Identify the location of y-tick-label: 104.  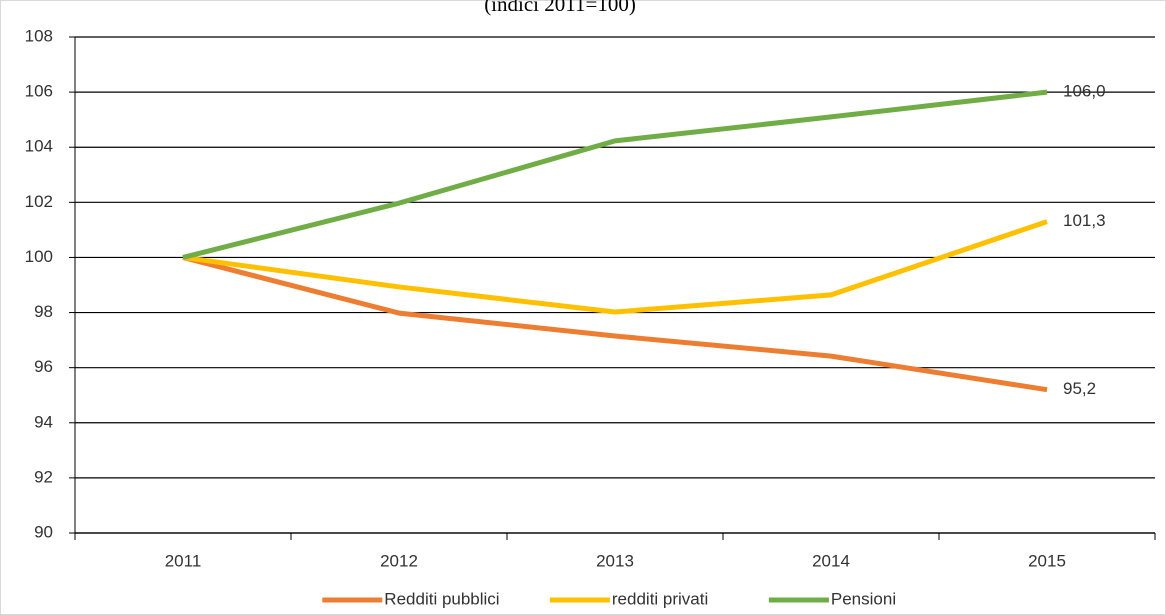
(39, 146).